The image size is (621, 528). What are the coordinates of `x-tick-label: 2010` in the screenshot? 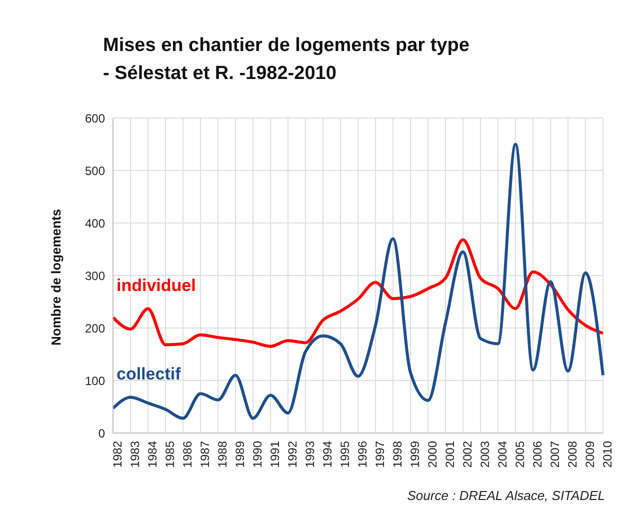 It's located at (607, 454).